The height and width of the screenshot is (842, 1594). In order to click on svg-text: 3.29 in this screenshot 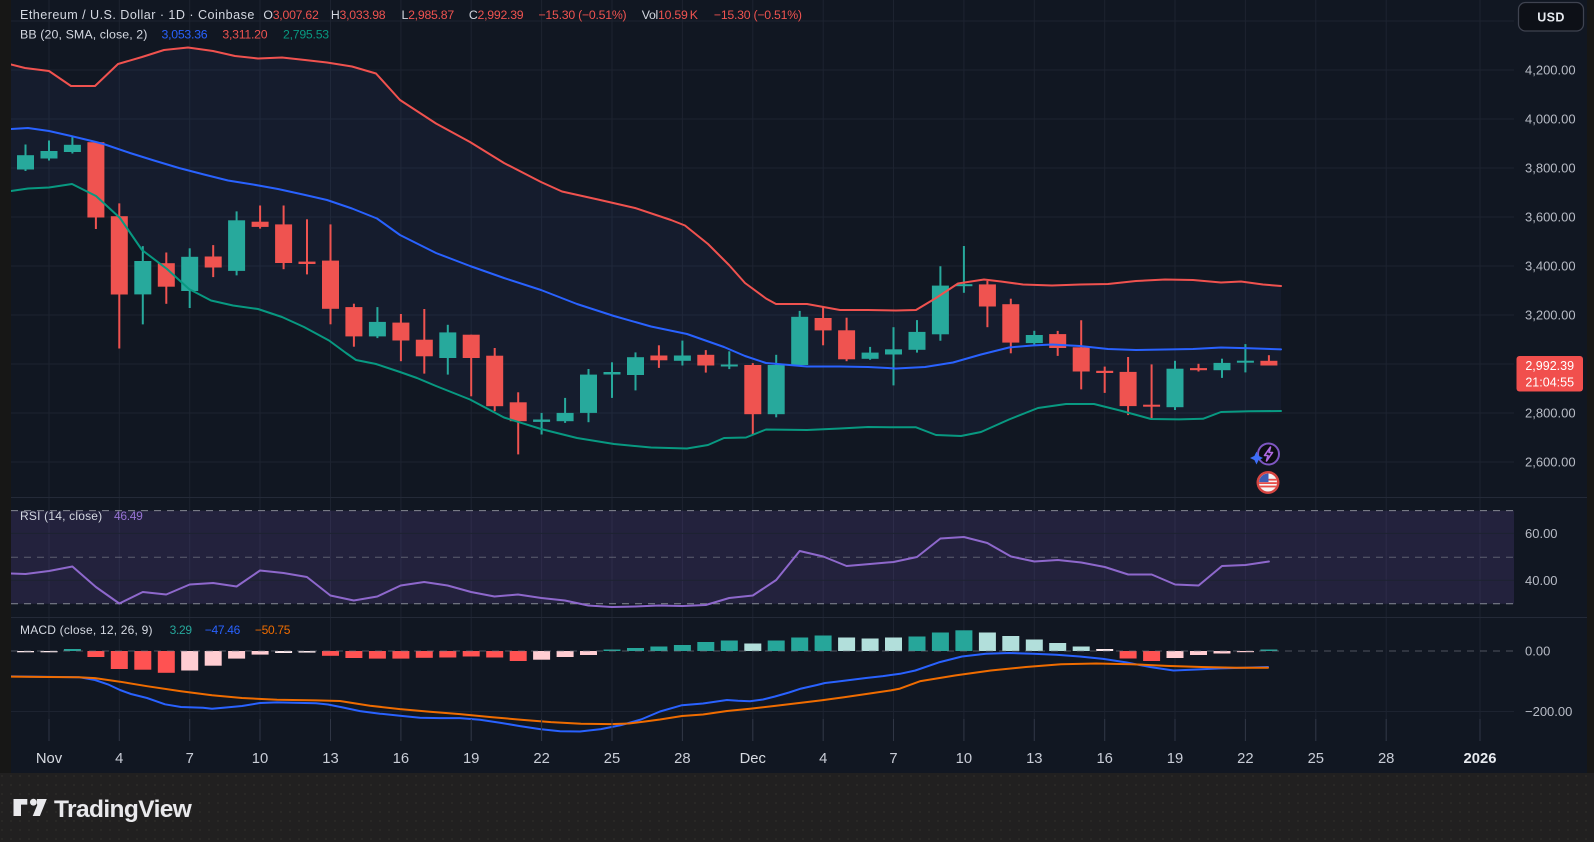, I will do `click(181, 630)`.